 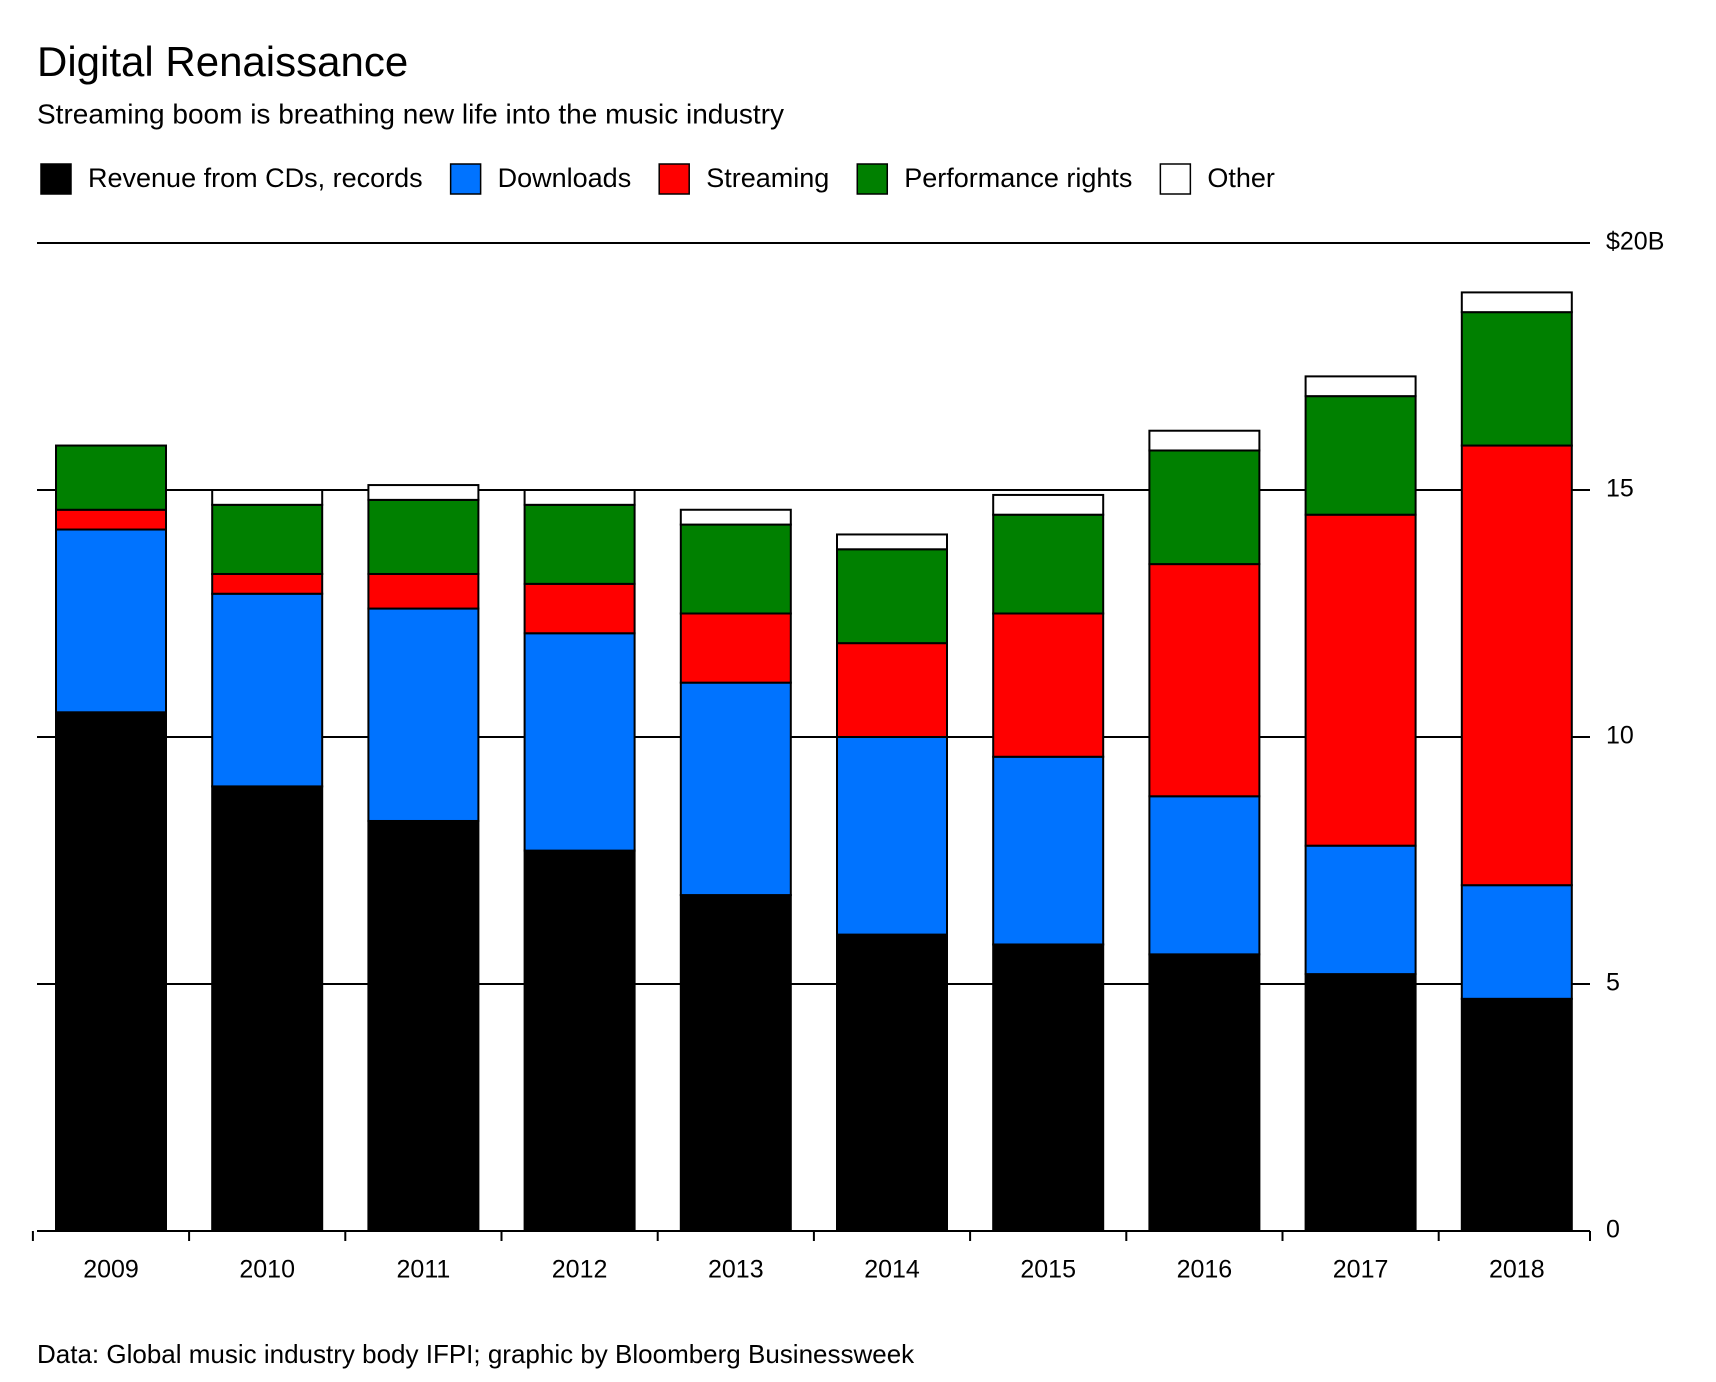 I want to click on x-tick-label: 2015, so click(x=1048, y=1270).